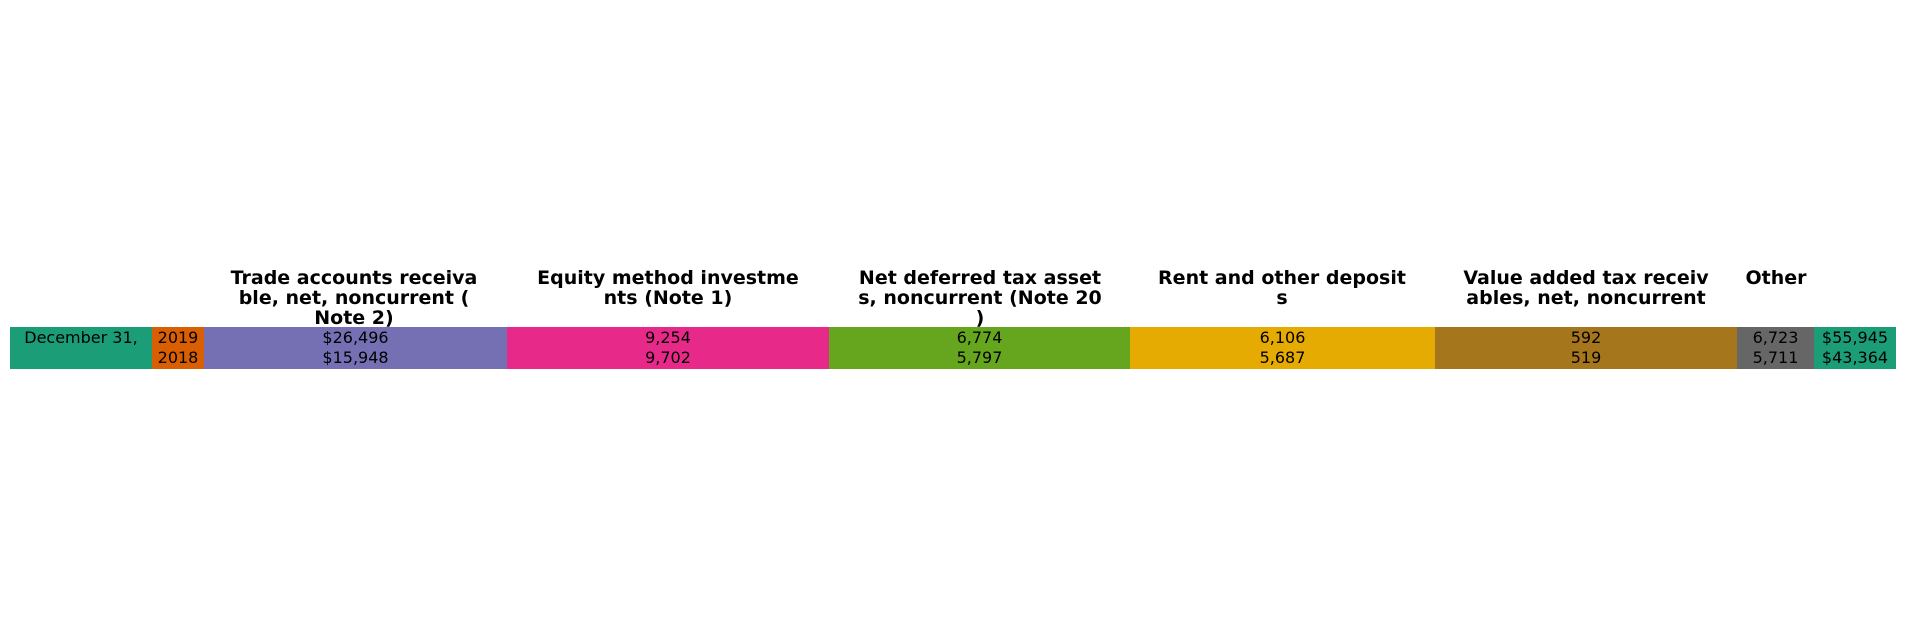  Describe the element at coordinates (668, 288) in the screenshot. I see `header-equity: Equity method investme nts (Note 1)` at that location.